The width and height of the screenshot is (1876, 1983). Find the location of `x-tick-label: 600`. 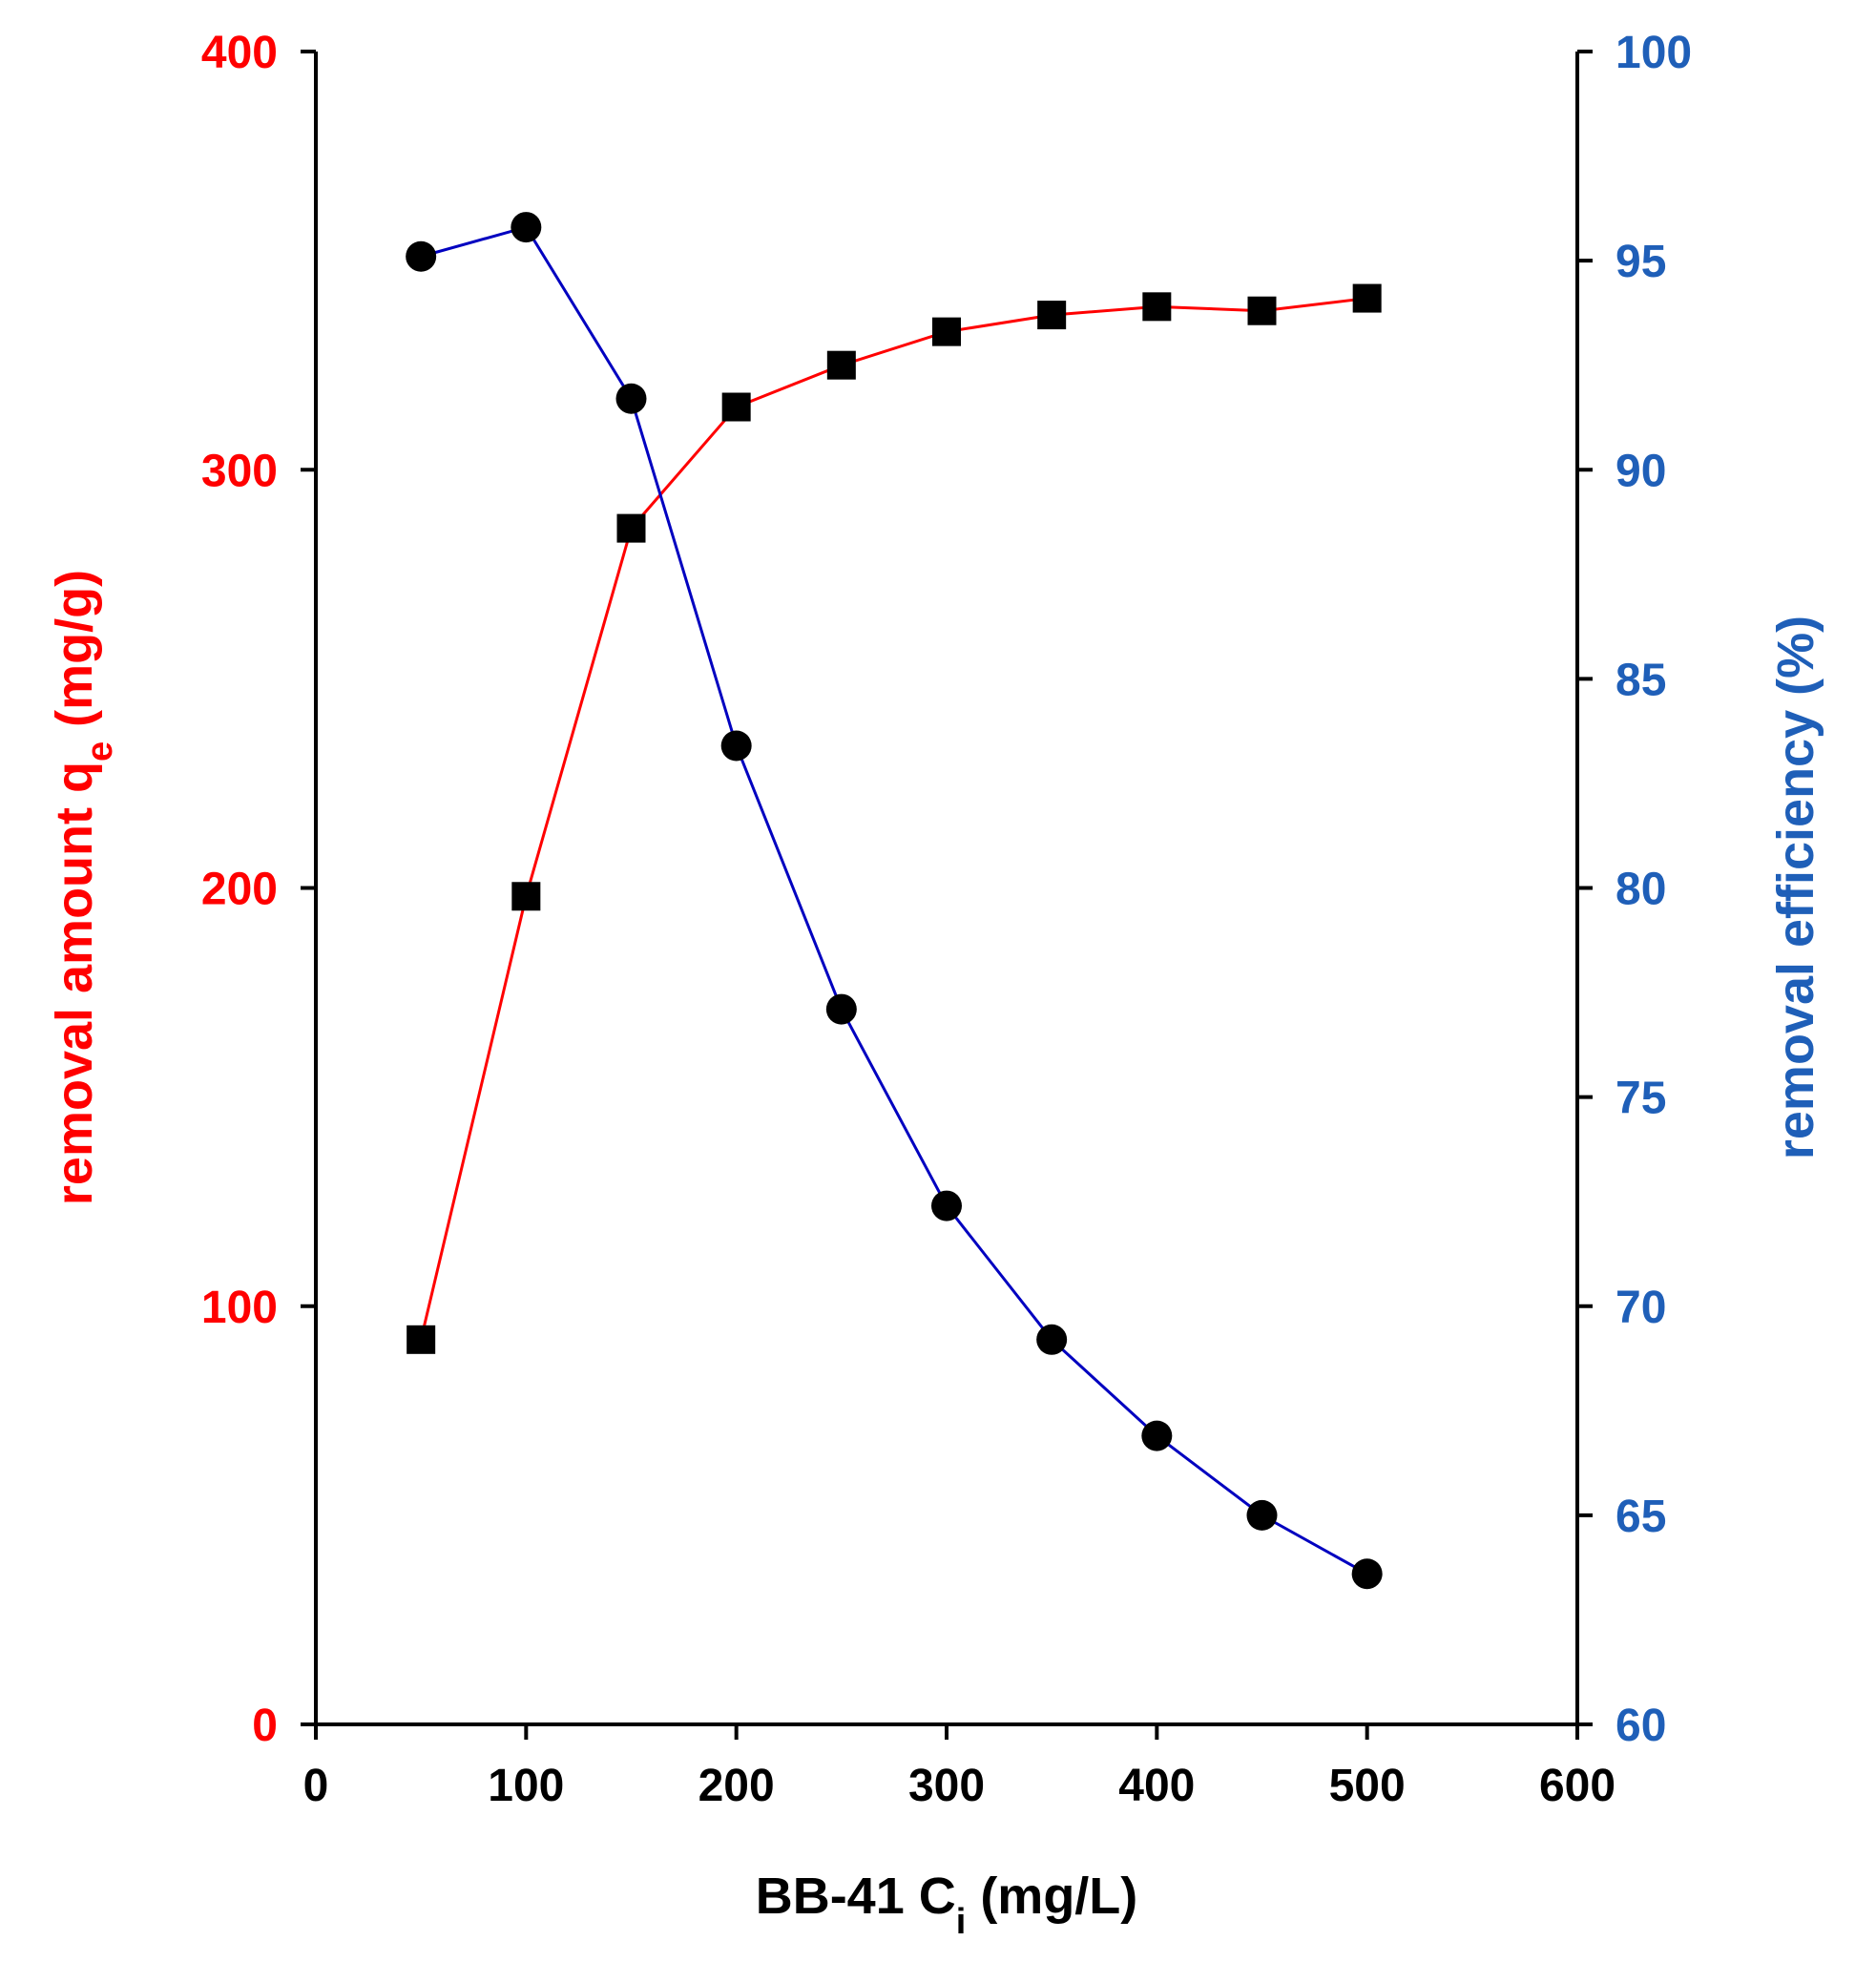

x-tick-label: 600 is located at coordinates (1577, 1786).